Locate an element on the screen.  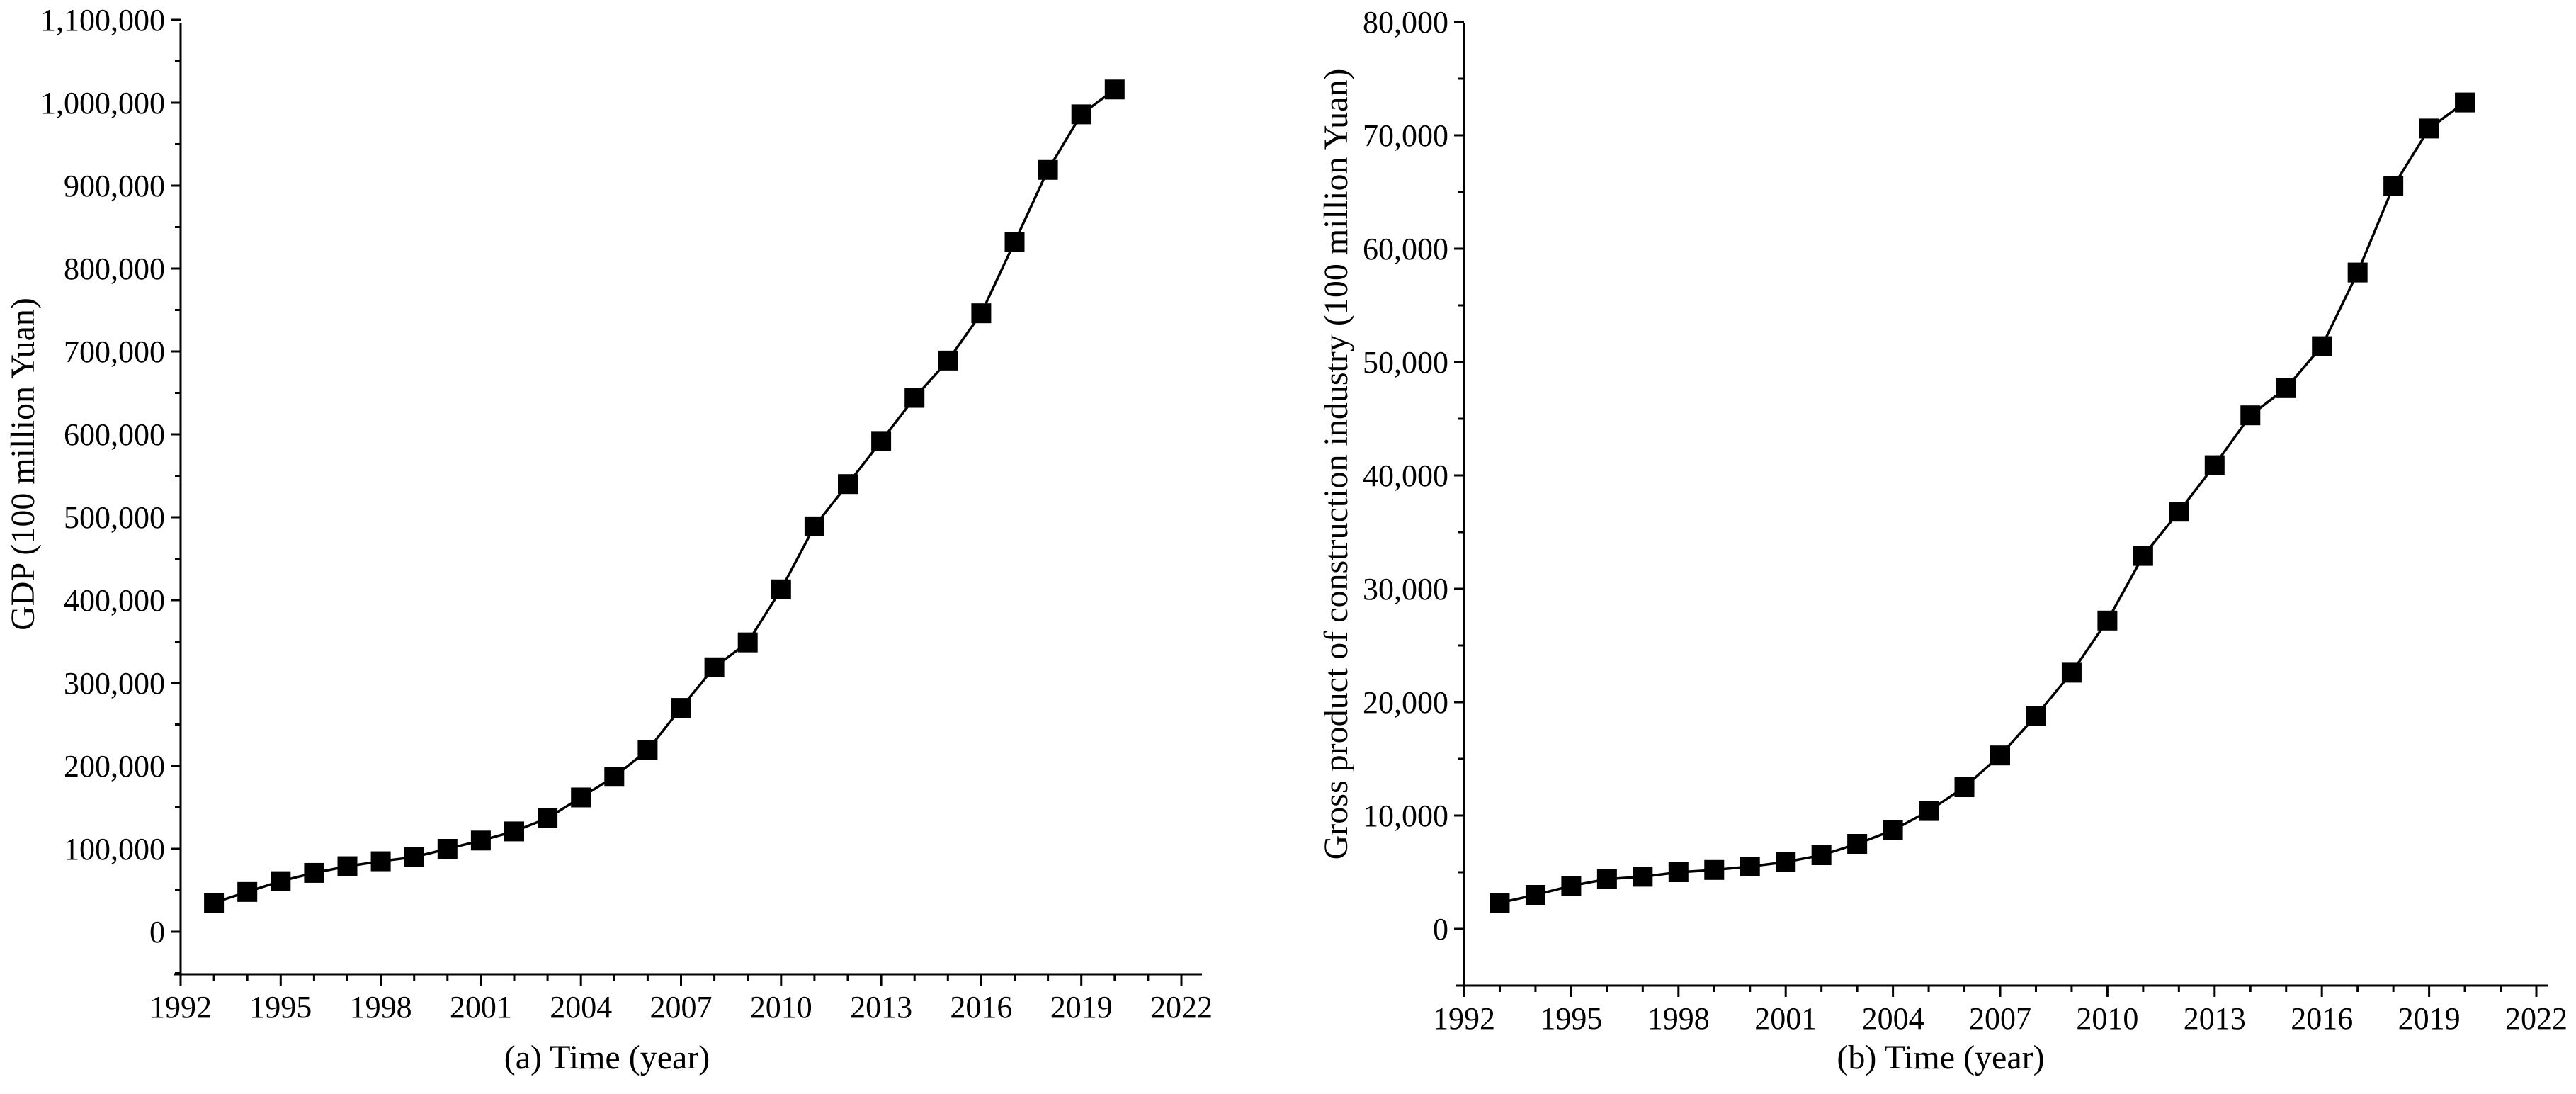
y-tick-label: 80,000 is located at coordinates (1405, 22).